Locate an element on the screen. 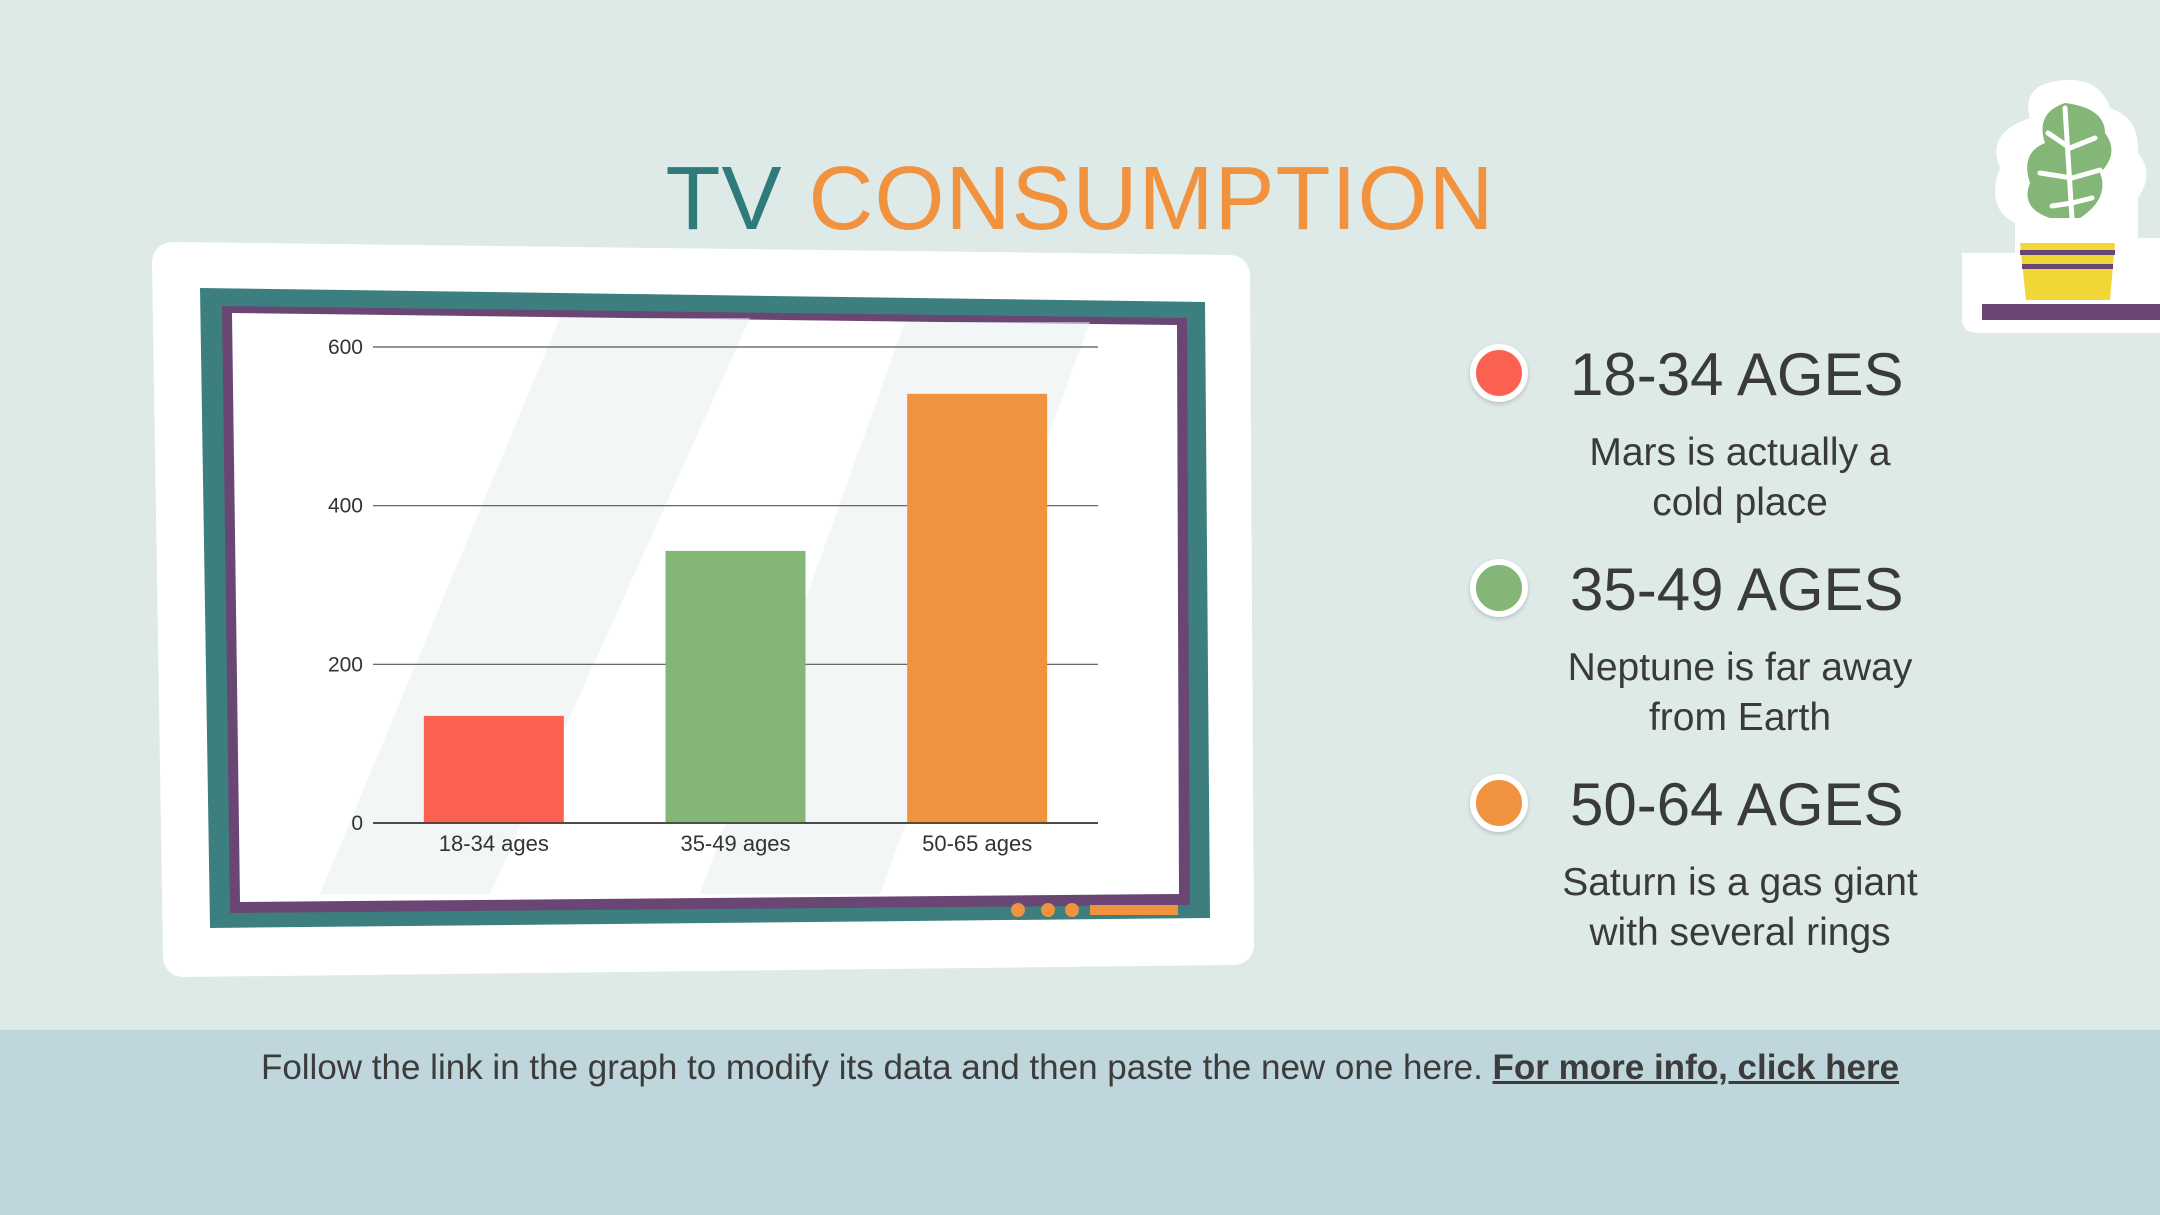 The height and width of the screenshot is (1215, 2160). legend-description: Neptune is far away from Earth is located at coordinates (1740, 693).